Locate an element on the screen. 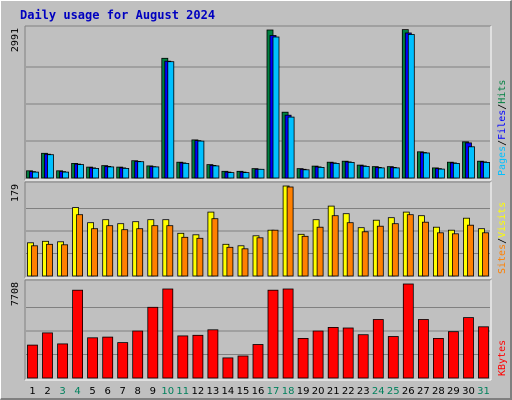  x-tick-label: 1 is located at coordinates (32, 391).